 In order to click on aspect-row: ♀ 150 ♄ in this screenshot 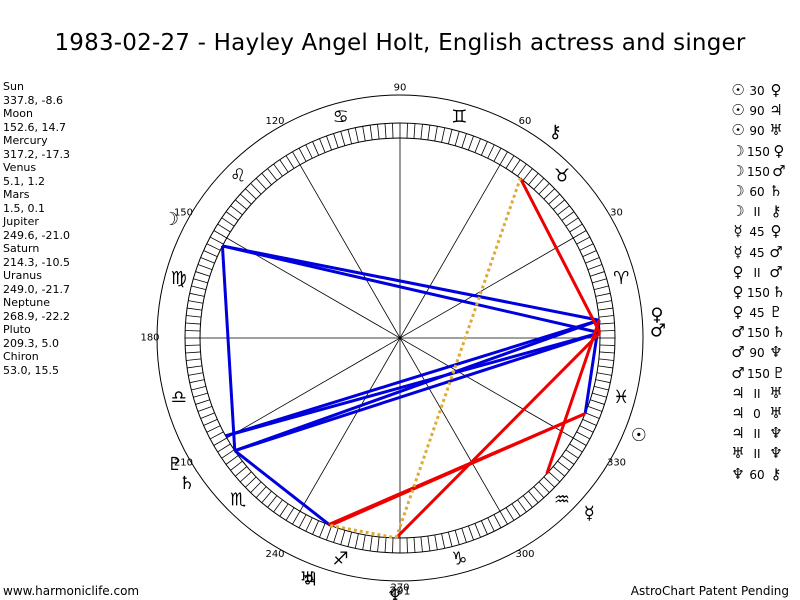, I will do `click(758, 292)`.